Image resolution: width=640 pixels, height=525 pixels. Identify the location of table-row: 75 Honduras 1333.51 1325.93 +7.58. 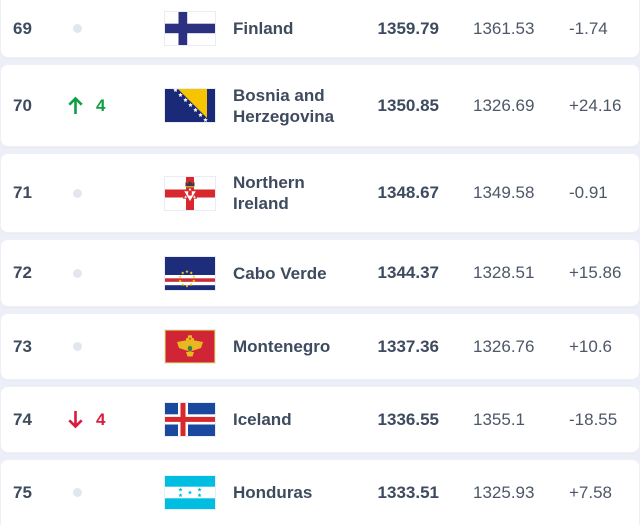
(320, 492).